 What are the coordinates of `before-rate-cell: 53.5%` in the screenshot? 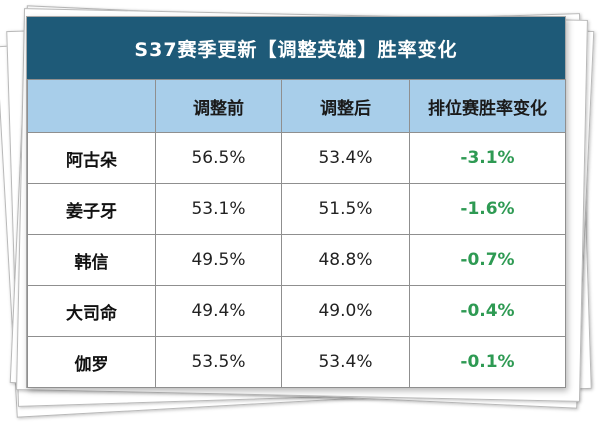 It's located at (219, 362).